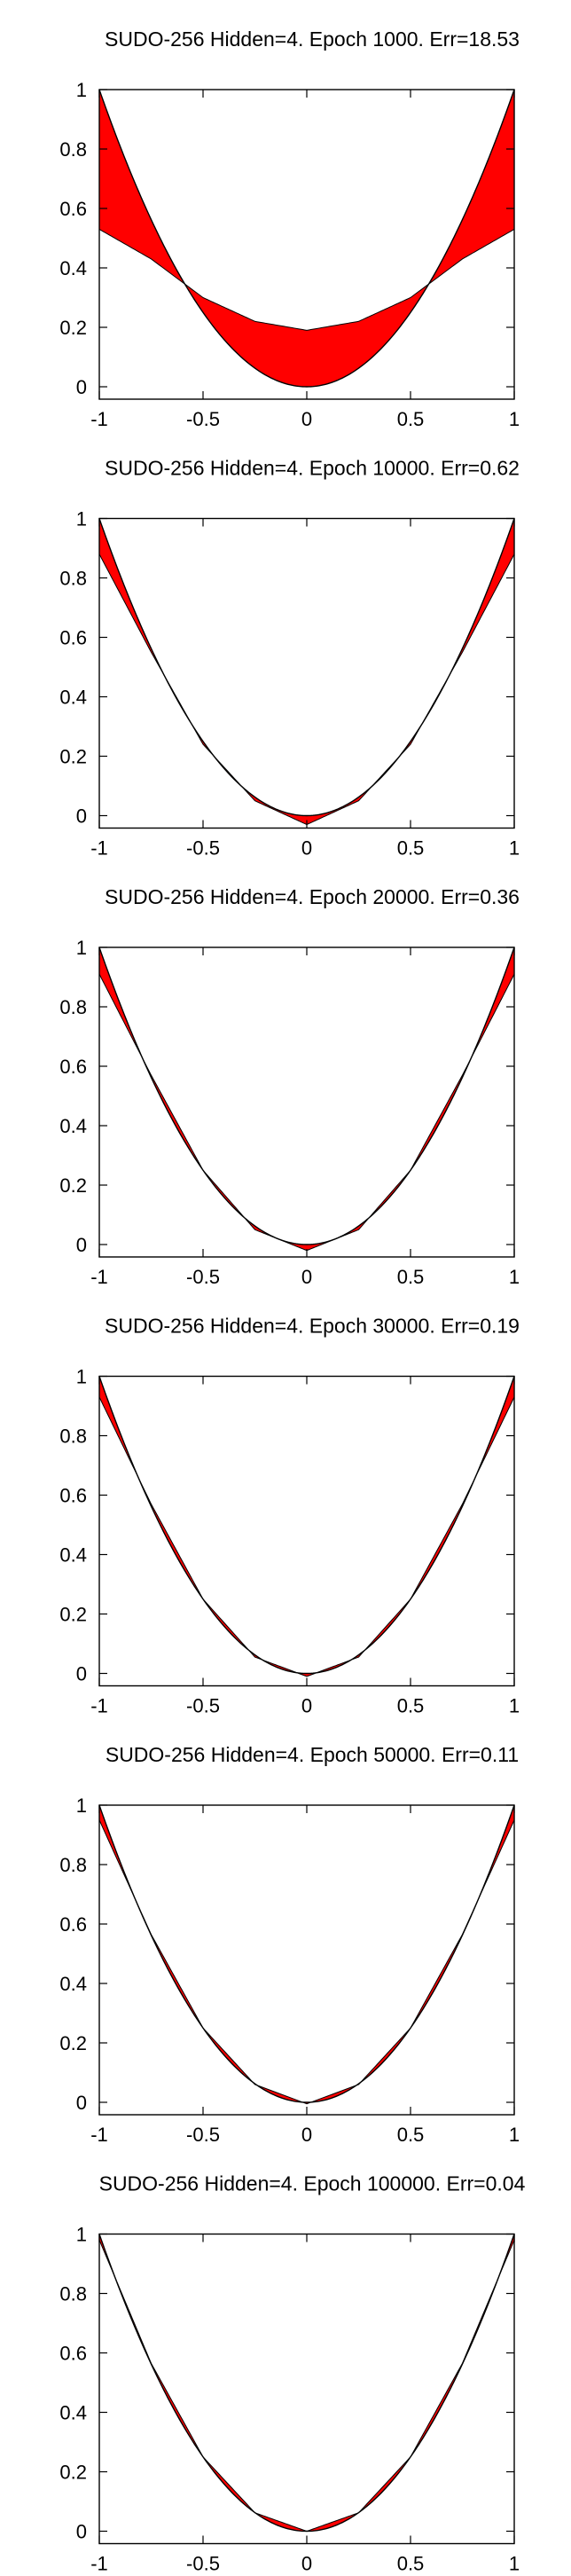  Describe the element at coordinates (312, 1326) in the screenshot. I see `chart-title: SUDO-256 Hidden=4. Epoch 30000. Err=0.19` at that location.